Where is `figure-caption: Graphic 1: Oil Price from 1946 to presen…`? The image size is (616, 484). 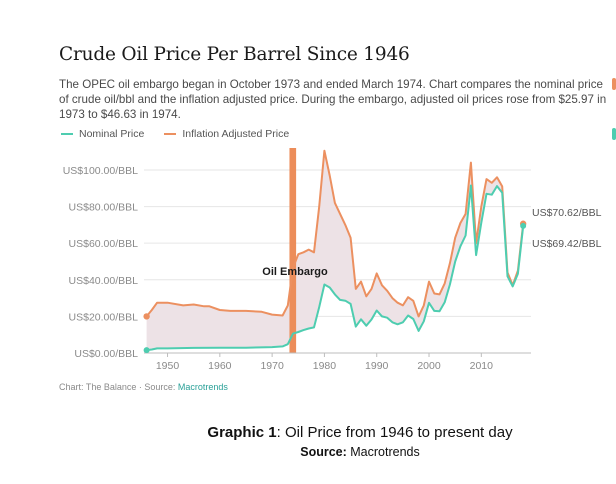
figure-caption: Graphic 1: Oil Price from 1946 to presen… is located at coordinates (360, 432).